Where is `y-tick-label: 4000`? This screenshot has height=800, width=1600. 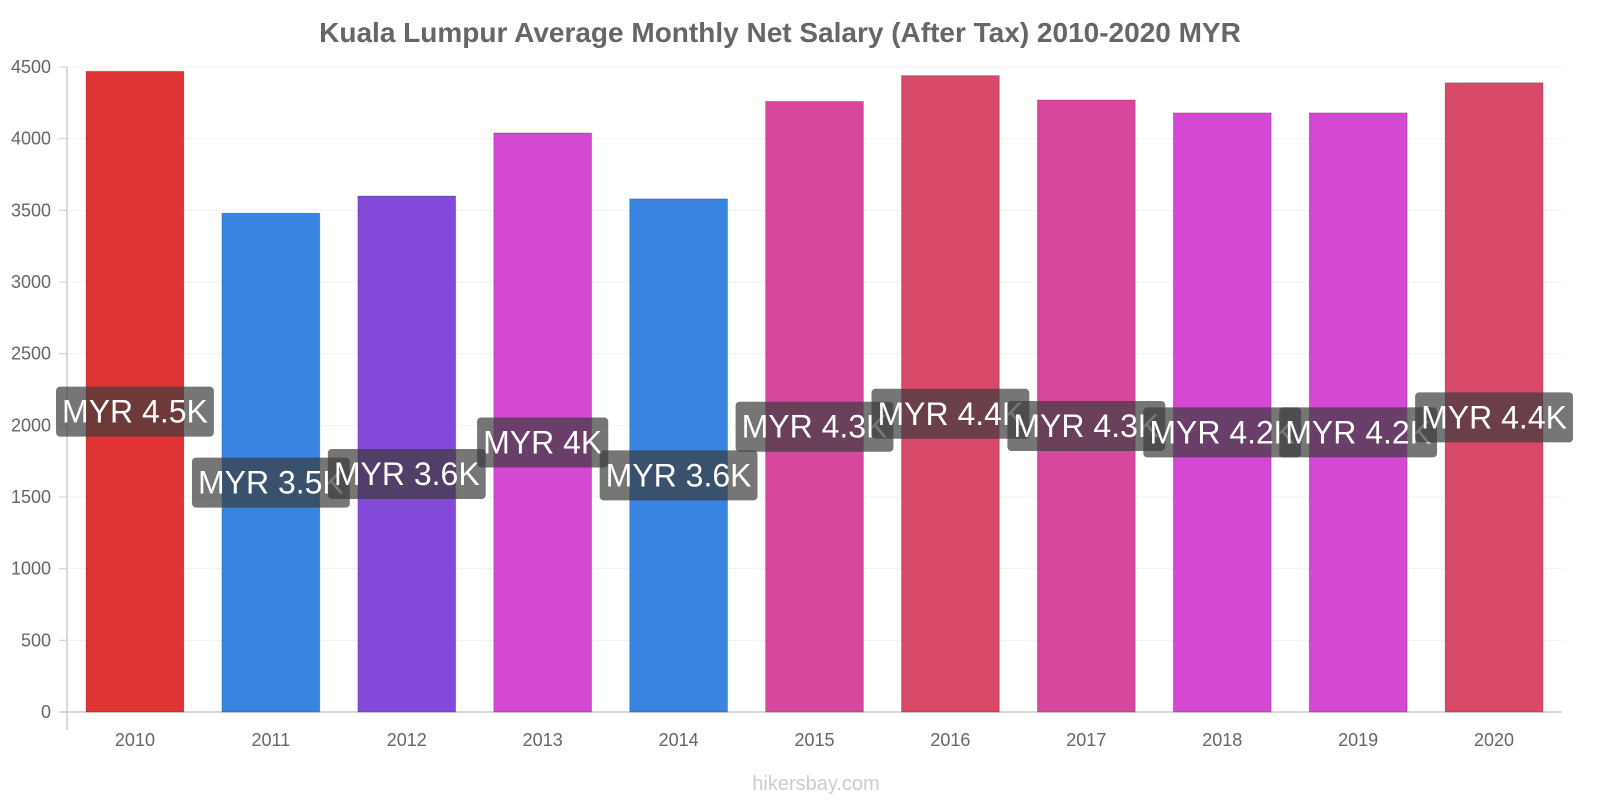
y-tick-label: 4000 is located at coordinates (31, 139).